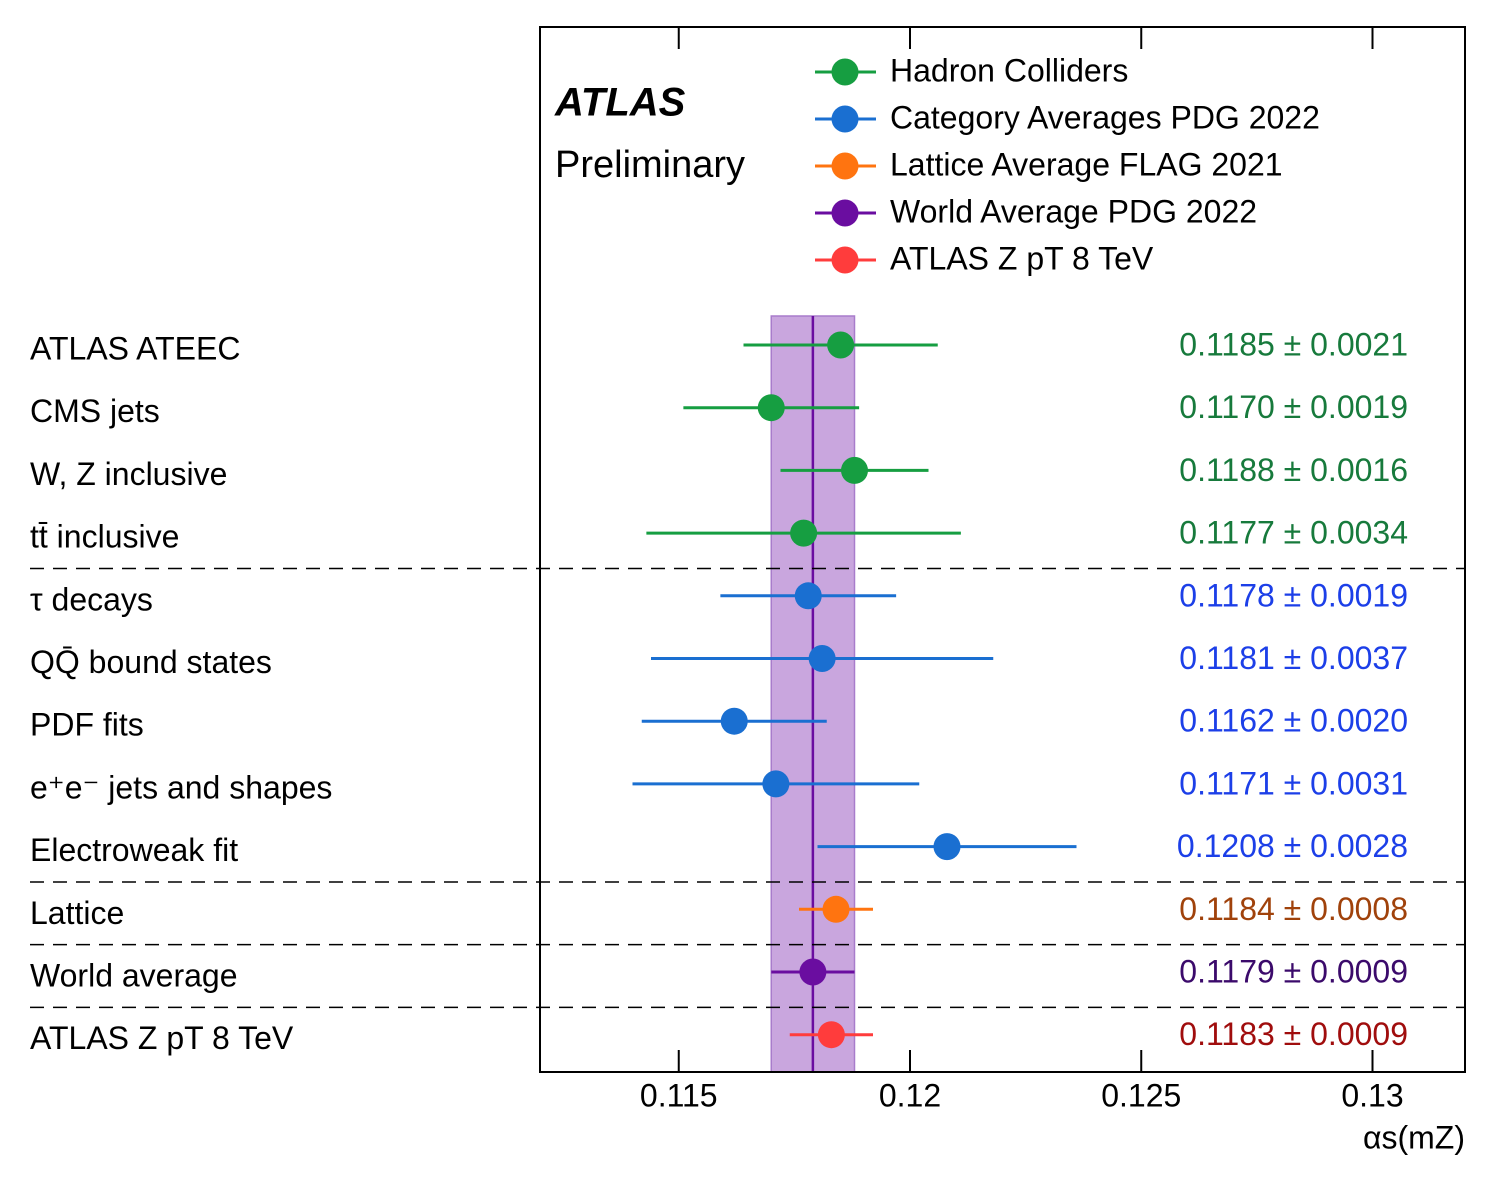  Describe the element at coordinates (1141, 1095) in the screenshot. I see `x-tick-label: 0.125` at that location.